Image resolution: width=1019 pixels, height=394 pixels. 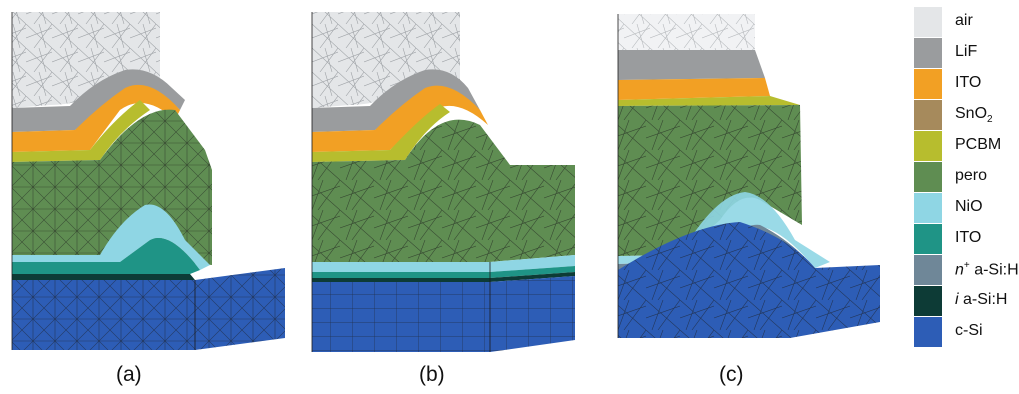 I want to click on legend-item-pero: pero, so click(x=966, y=177).